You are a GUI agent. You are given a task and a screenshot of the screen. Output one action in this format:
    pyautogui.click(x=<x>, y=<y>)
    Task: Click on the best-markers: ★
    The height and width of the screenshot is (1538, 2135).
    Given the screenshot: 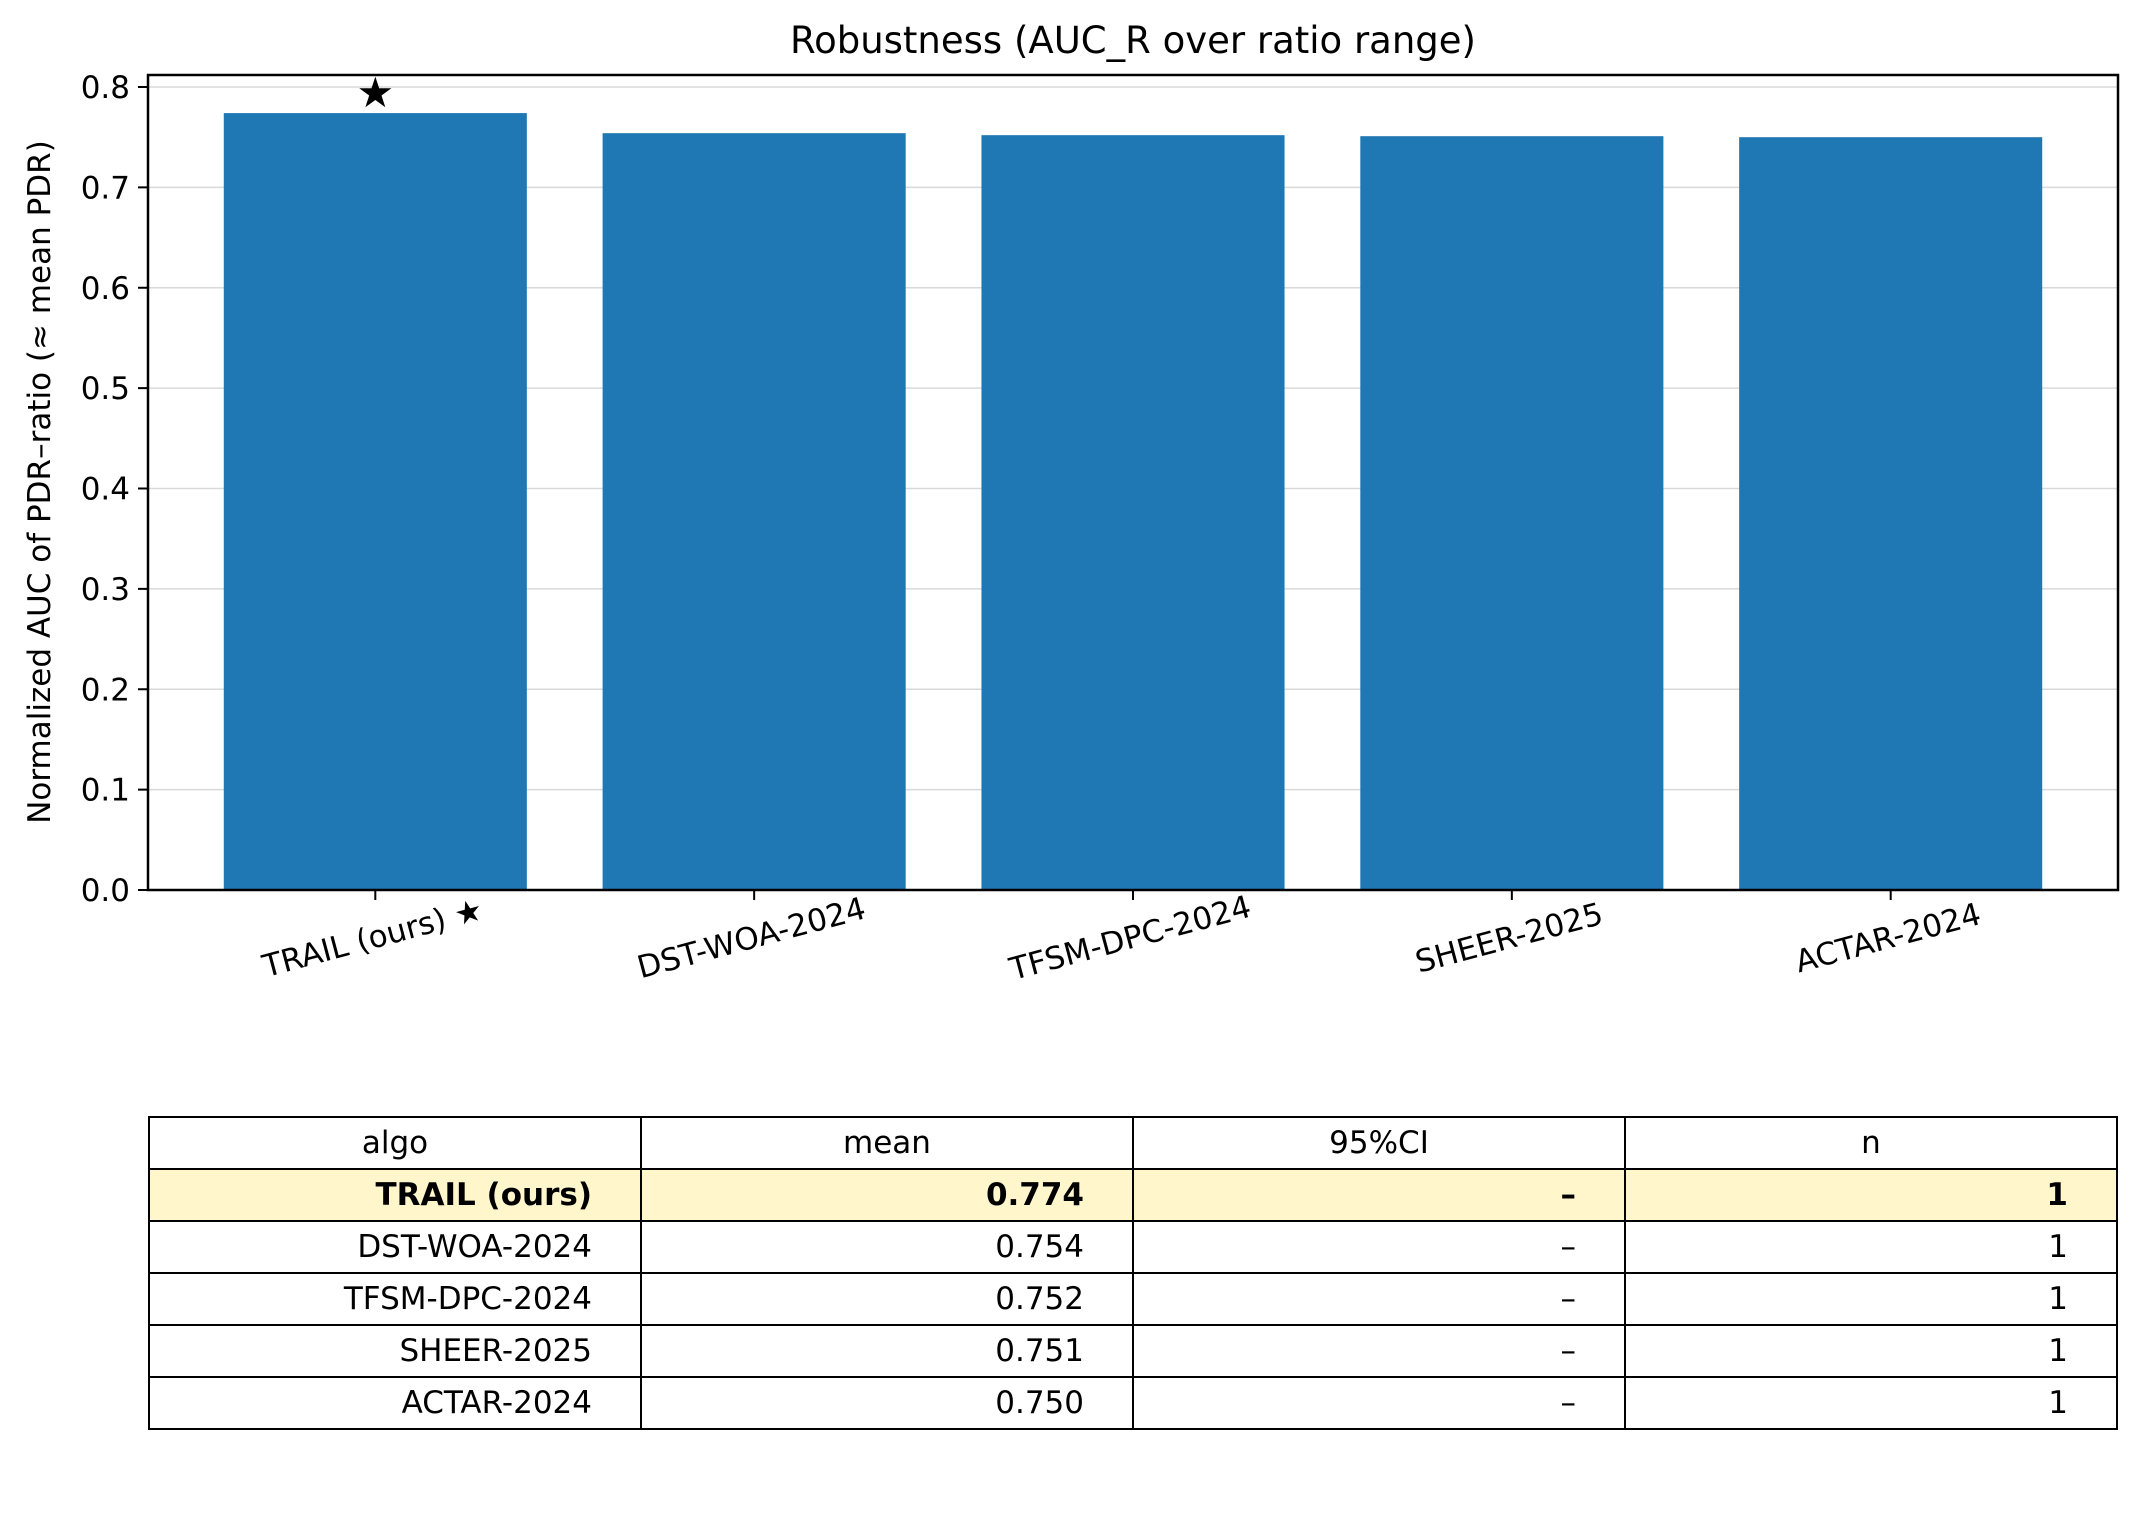 What is the action you would take?
    pyautogui.click(x=375, y=92)
    